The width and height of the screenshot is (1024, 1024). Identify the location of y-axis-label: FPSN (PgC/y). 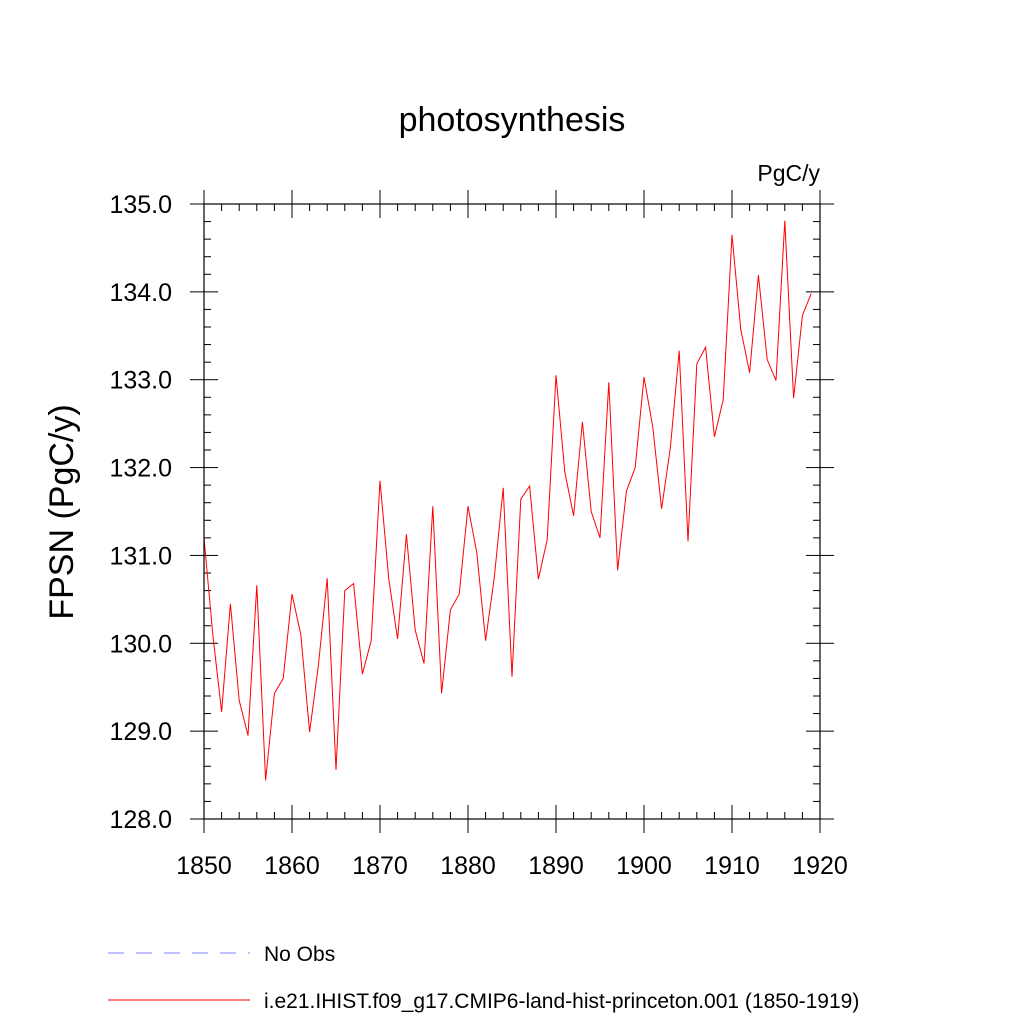
(62, 511).